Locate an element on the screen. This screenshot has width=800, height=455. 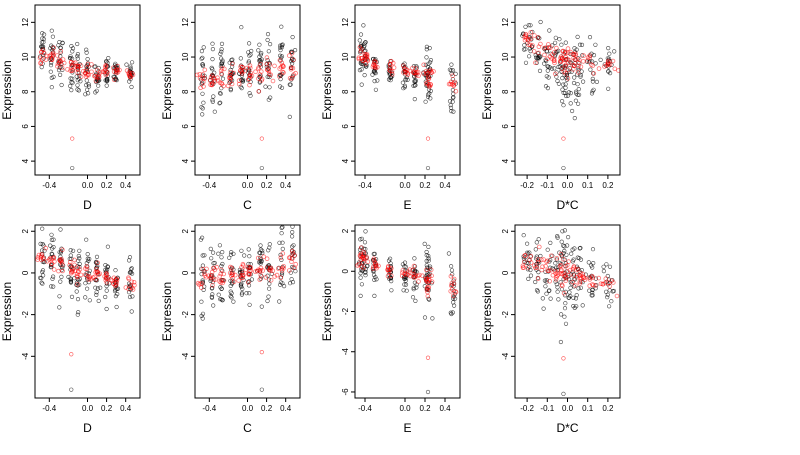
x-axis-title: D is located at coordinates (87, 428).